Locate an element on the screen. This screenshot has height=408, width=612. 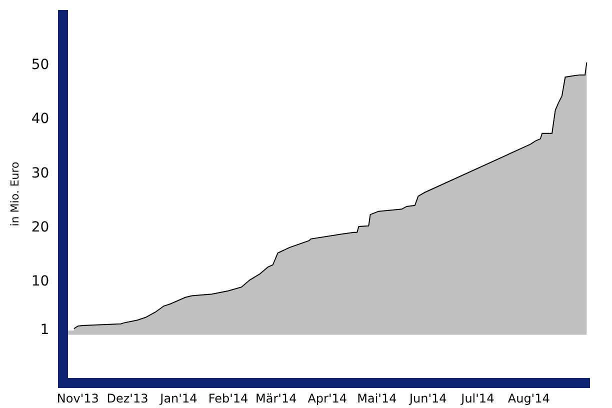
x-tick-label: Feb'14 is located at coordinates (228, 398).